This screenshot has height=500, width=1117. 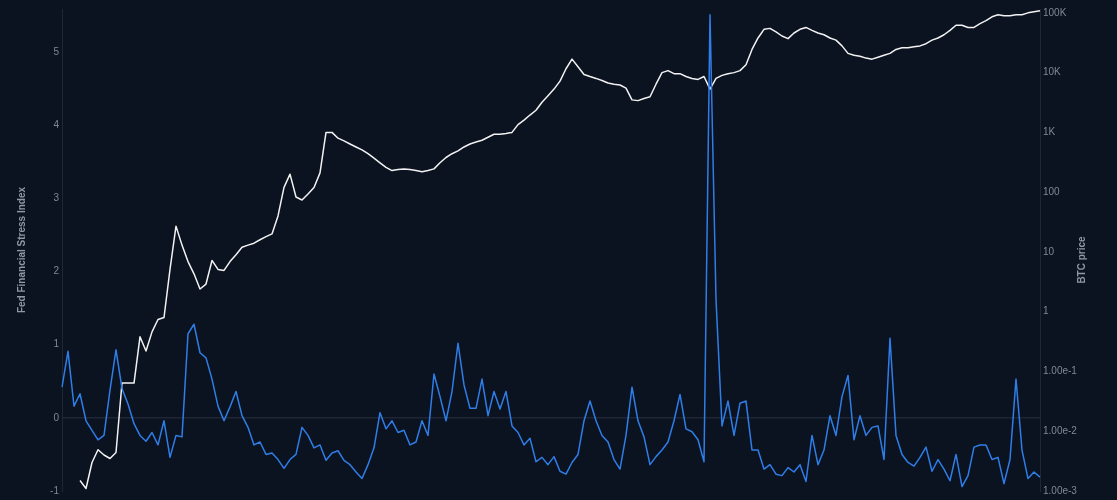 I want to click on y-tick-label: 0, so click(x=56, y=417).